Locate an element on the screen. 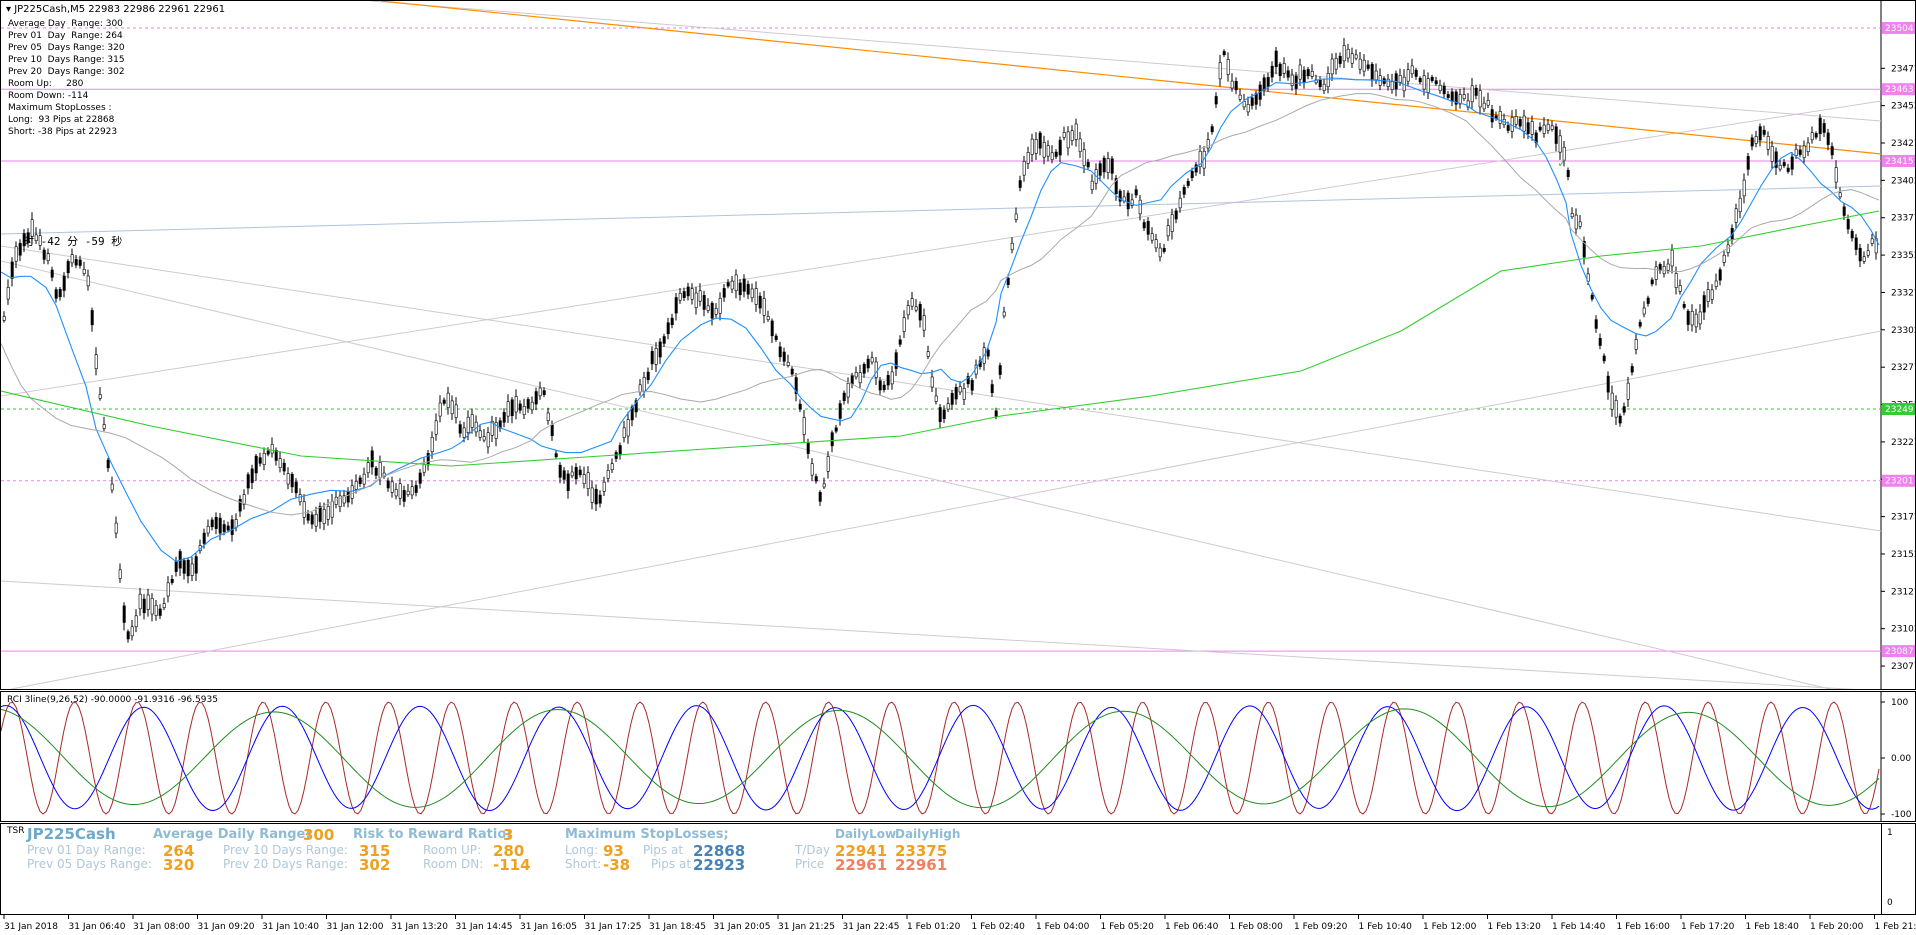  level-marker-label: 23087 is located at coordinates (1899, 652).